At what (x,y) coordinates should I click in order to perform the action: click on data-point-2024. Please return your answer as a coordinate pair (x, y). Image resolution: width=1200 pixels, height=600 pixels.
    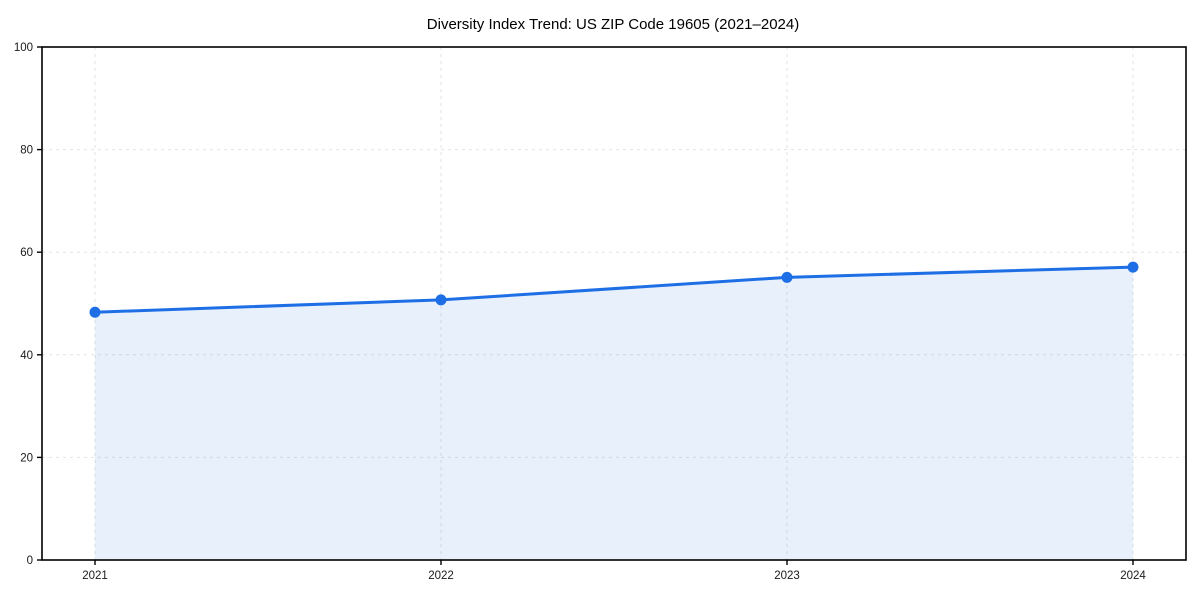
    Looking at the image, I should click on (1133, 267).